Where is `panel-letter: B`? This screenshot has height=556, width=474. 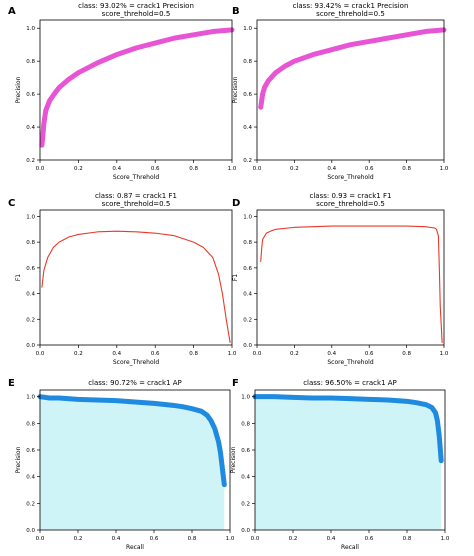
panel-letter: B is located at coordinates (236, 11).